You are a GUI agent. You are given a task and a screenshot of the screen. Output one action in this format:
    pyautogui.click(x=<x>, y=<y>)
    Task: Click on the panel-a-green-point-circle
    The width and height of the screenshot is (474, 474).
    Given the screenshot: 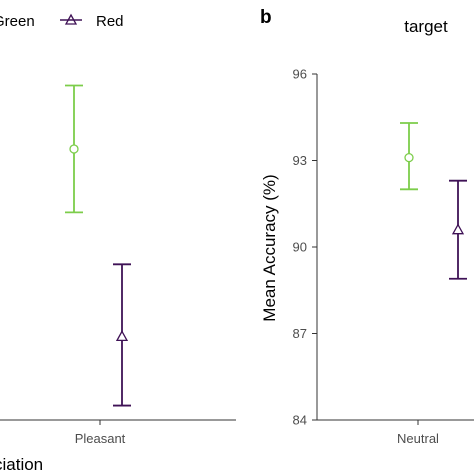 What is the action you would take?
    pyautogui.click(x=74, y=149)
    